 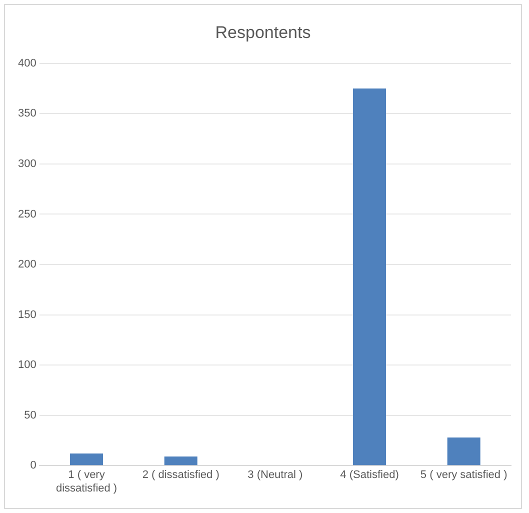 I want to click on x-tick-label: 4 (Satisfied), so click(x=369, y=475).